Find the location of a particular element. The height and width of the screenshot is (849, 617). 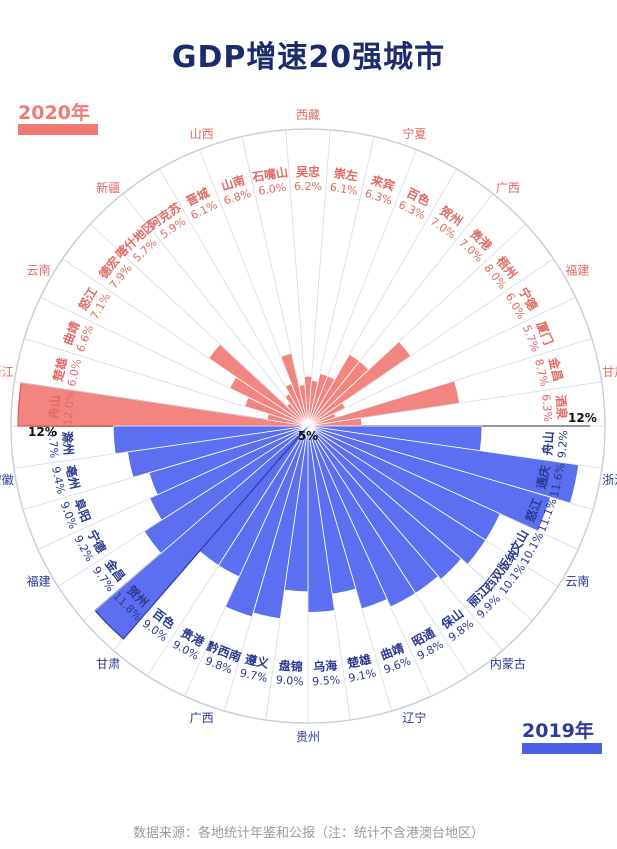

bar-2020-province-label: 甘肃 is located at coordinates (609, 372).